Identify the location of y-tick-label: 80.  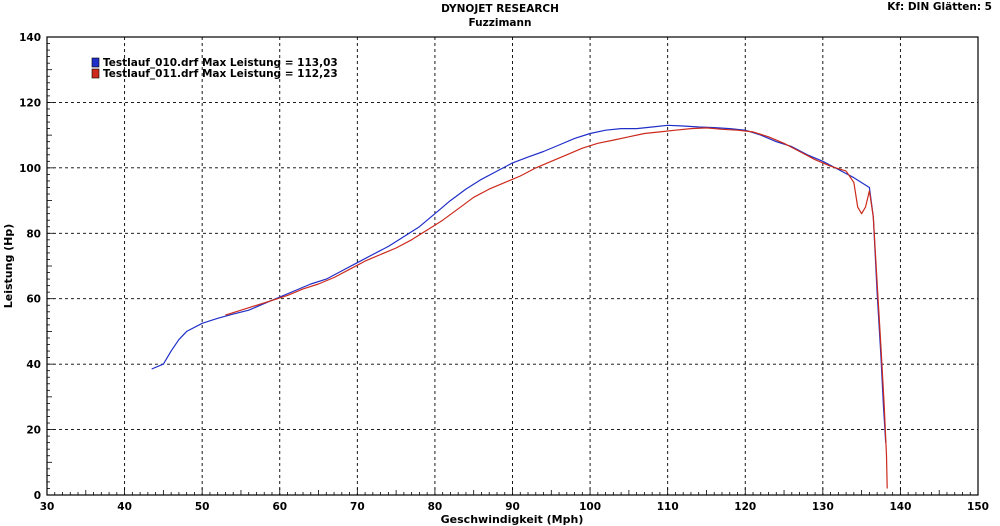
(33, 234).